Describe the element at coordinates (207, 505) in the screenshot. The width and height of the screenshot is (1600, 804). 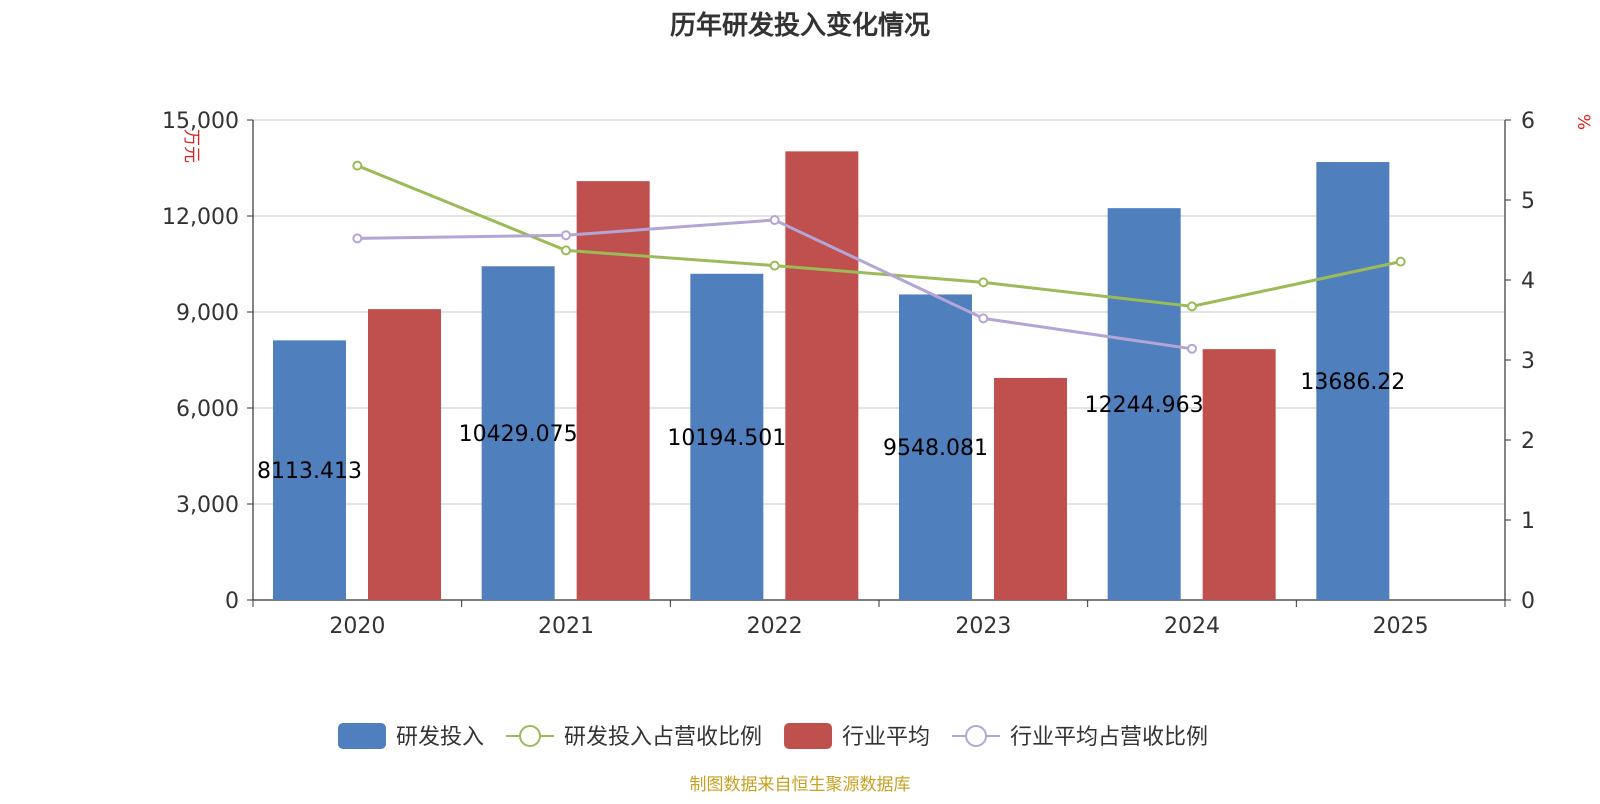
I see `left-axis-tick-label: 3,000` at that location.